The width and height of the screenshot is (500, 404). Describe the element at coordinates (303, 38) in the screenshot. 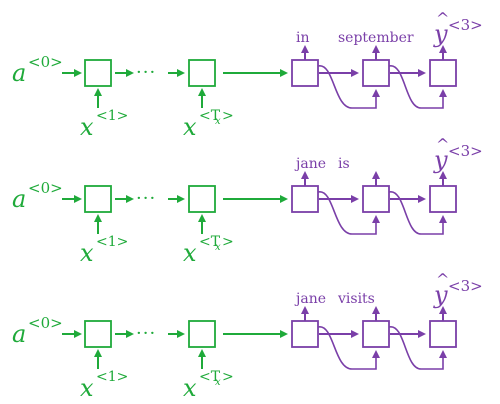

I see `output-word-1: in` at that location.